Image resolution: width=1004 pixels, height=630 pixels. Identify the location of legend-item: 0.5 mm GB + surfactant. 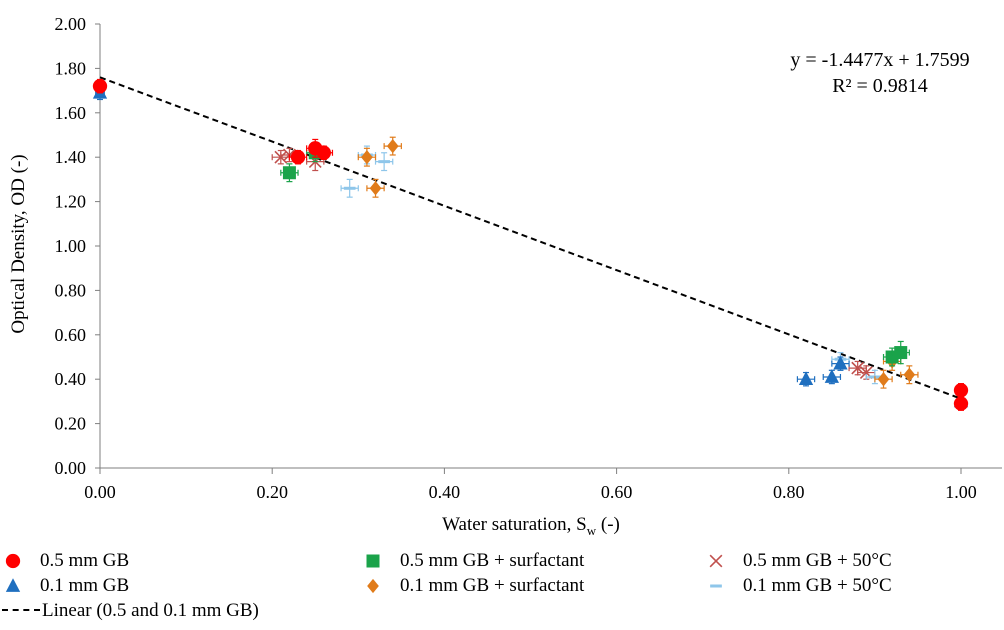
(473, 561).